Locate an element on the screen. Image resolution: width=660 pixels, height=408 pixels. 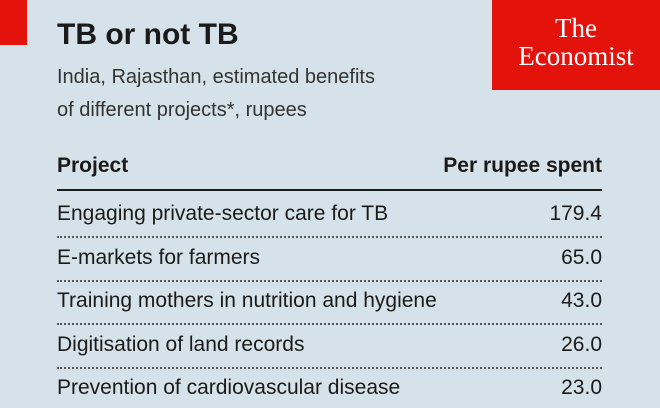
row-label: Prevention of cardiovascular disease is located at coordinates (229, 387).